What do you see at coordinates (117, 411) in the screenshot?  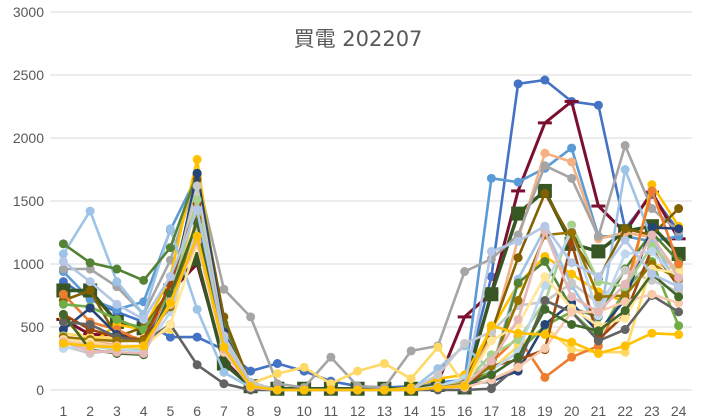 I see `x-tick-label: 3` at bounding box center [117, 411].